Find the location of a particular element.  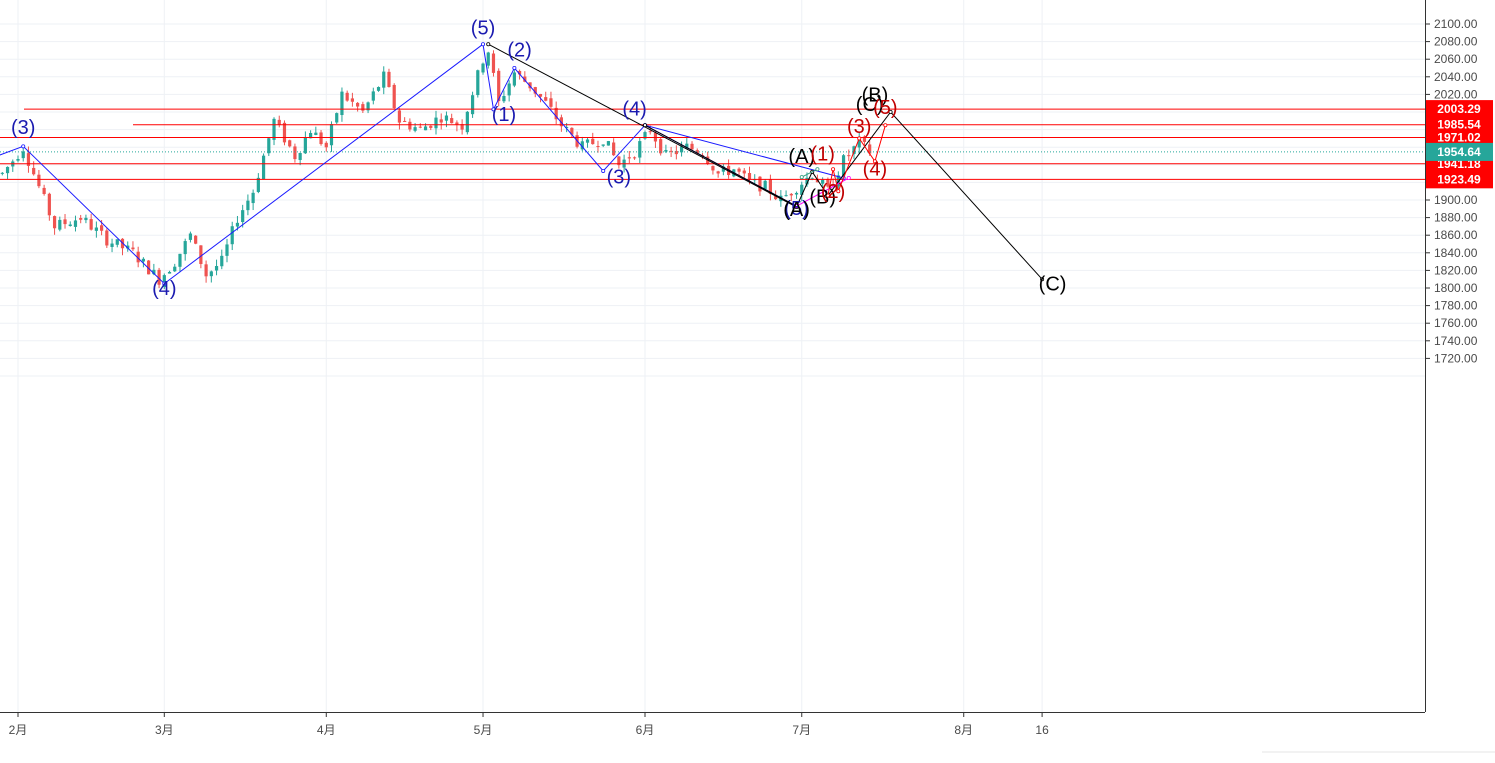

price-axis-label: 2020.00 is located at coordinates (1456, 94).